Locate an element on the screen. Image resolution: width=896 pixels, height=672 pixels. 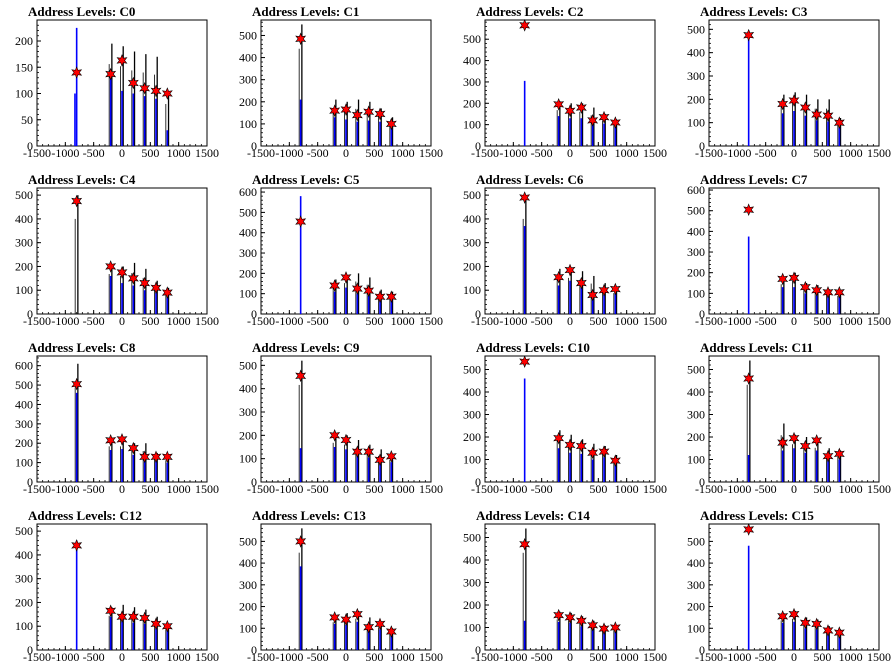
chart-svg: 0 50 100 150 200 -1500 -1000 -500 0 500 1000 1500 is located at coordinates (117, 89).